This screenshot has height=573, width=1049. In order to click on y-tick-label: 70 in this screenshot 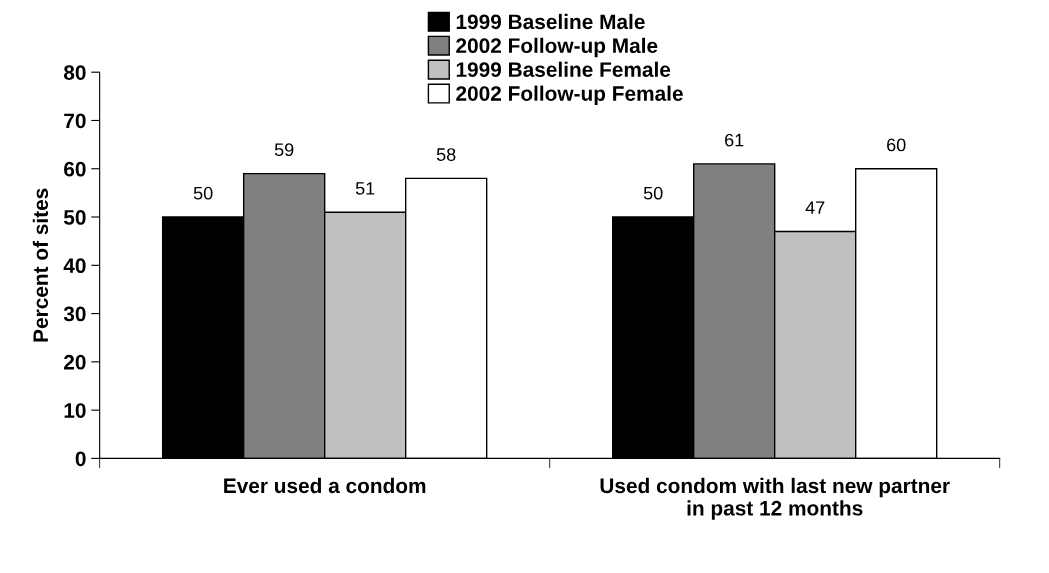, I will do `click(75, 121)`.